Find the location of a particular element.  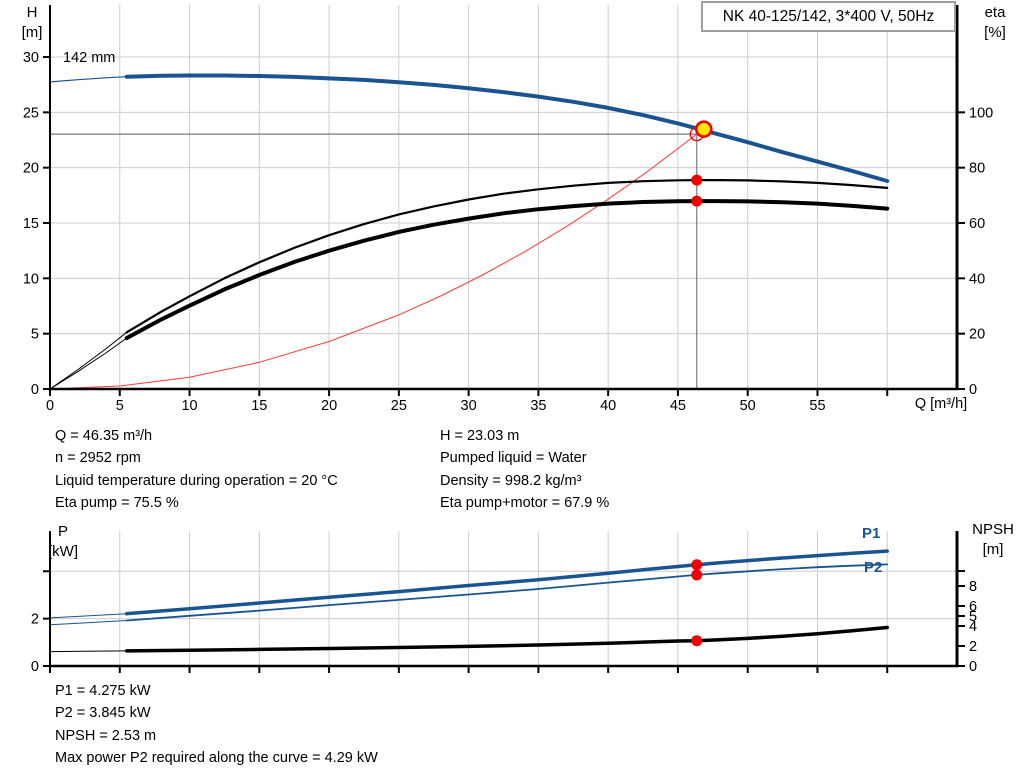

y-right-tick-label: 5 is located at coordinates (973, 617).